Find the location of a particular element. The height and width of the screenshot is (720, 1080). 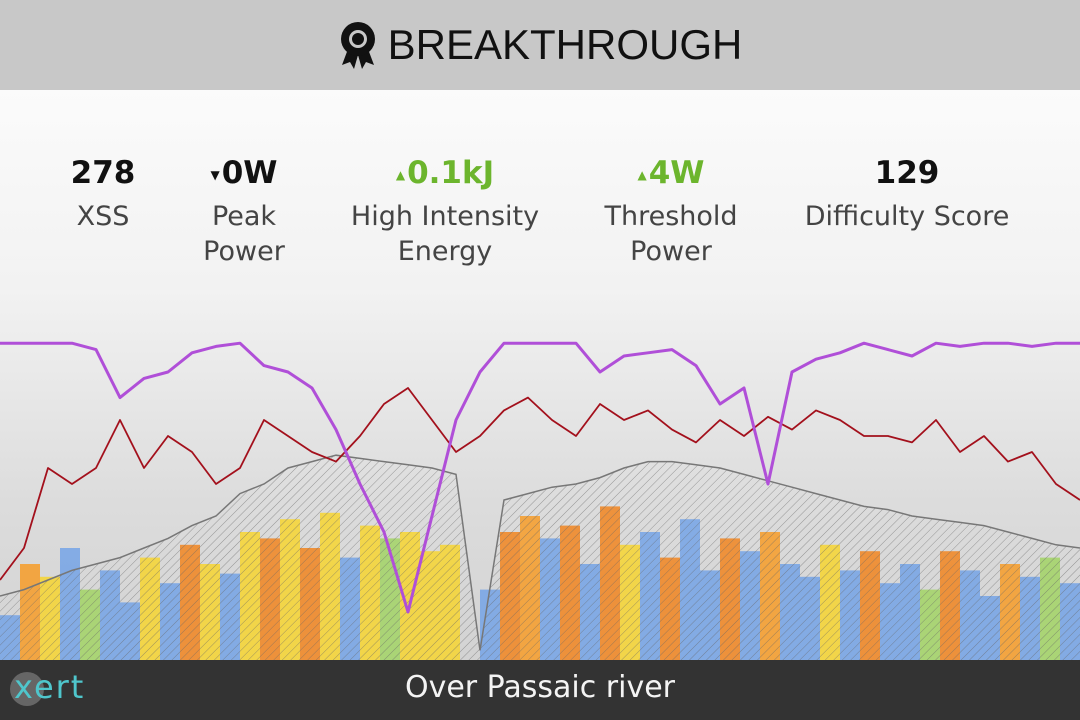

stat-value: ▼0W is located at coordinates (244, 177).